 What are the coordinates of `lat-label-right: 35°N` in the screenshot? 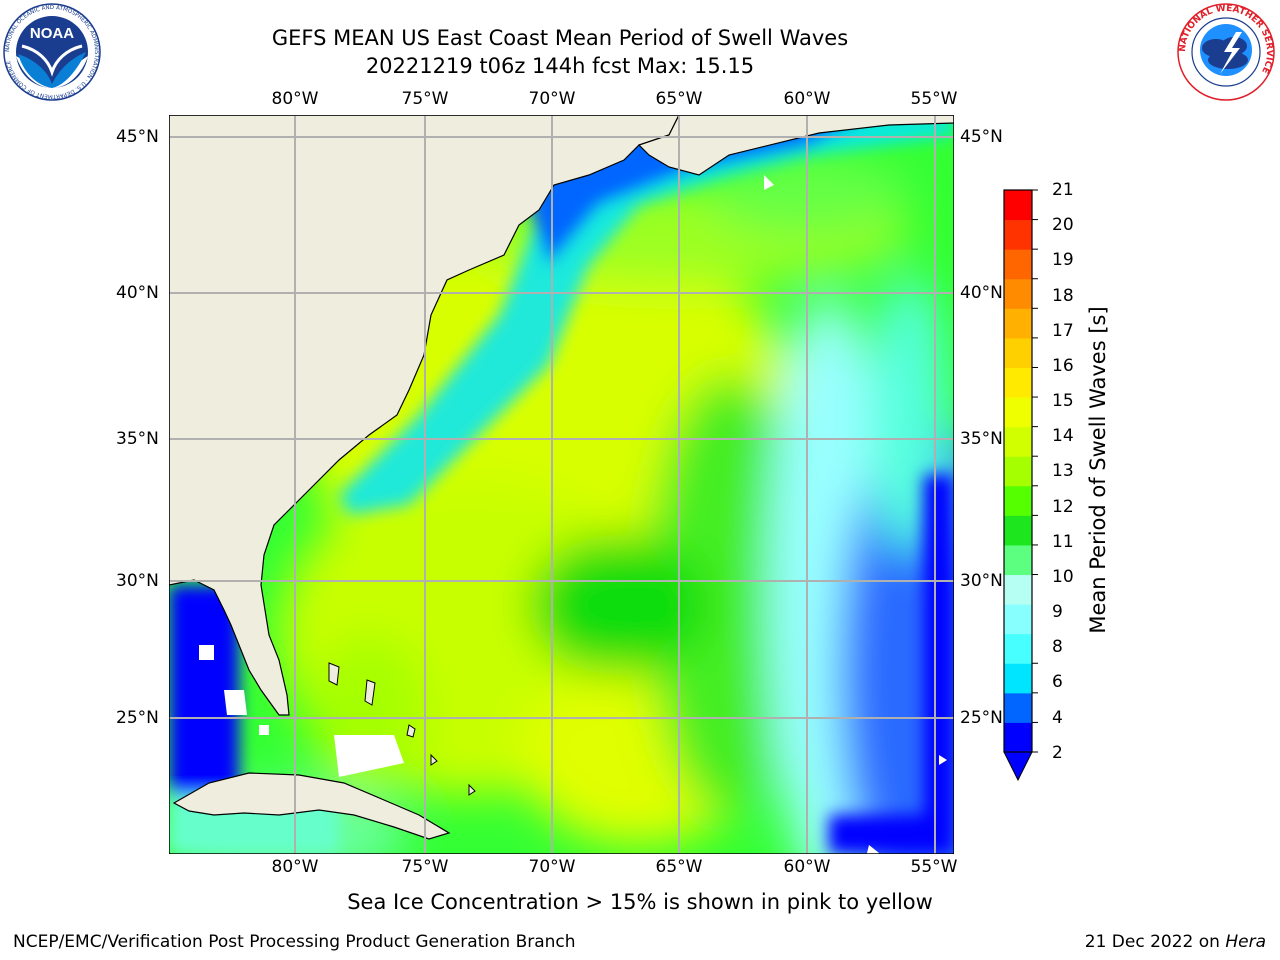 It's located at (981, 439).